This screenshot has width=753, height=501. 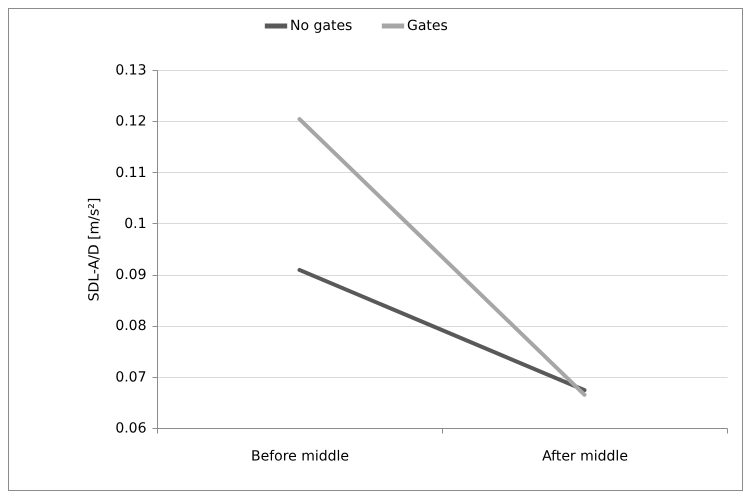 What do you see at coordinates (427, 26) in the screenshot?
I see `legend-label: Gates` at bounding box center [427, 26].